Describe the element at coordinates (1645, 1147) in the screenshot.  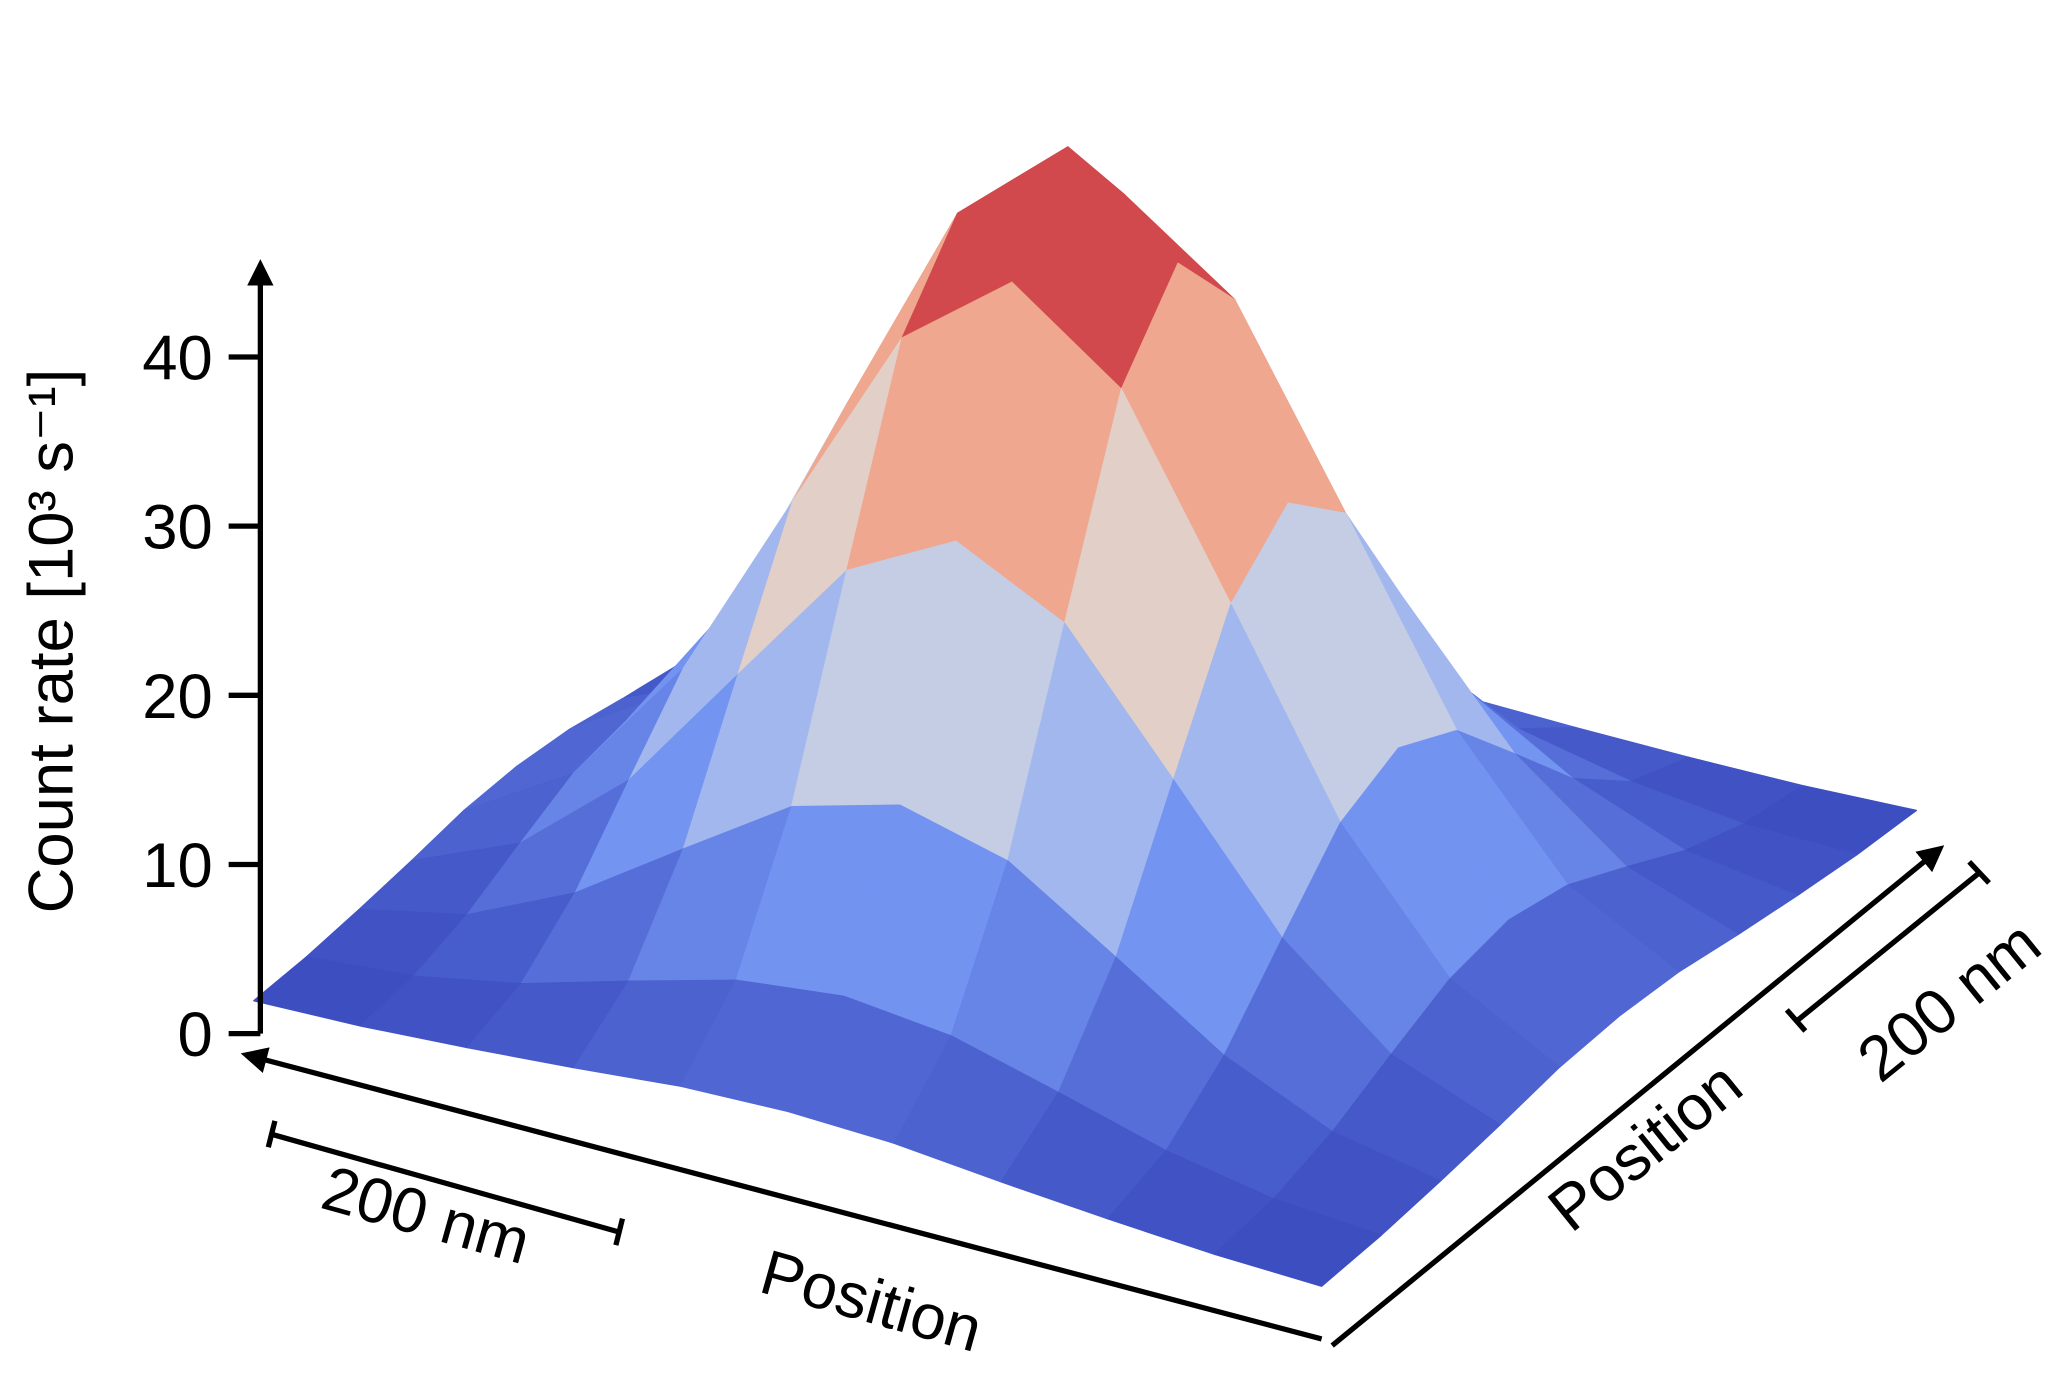
I see `y-axis-label: Position` at that location.